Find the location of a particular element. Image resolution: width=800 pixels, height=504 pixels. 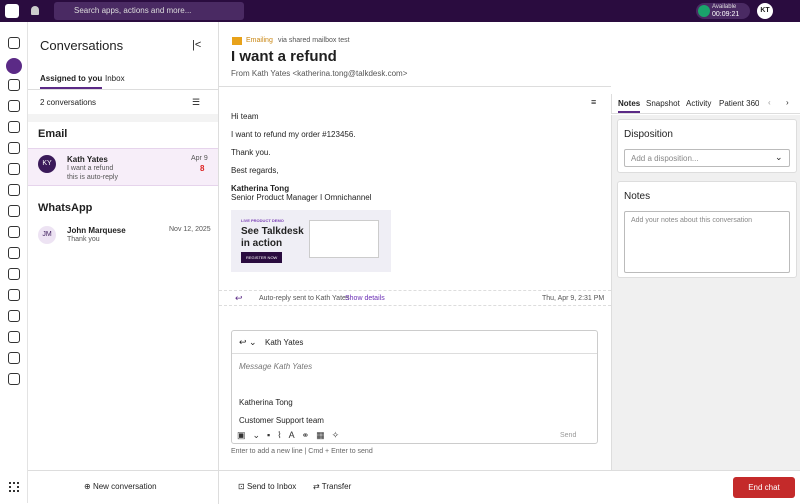

notes-placeholder: Add your notes about this conversation is located at coordinates (692, 220).